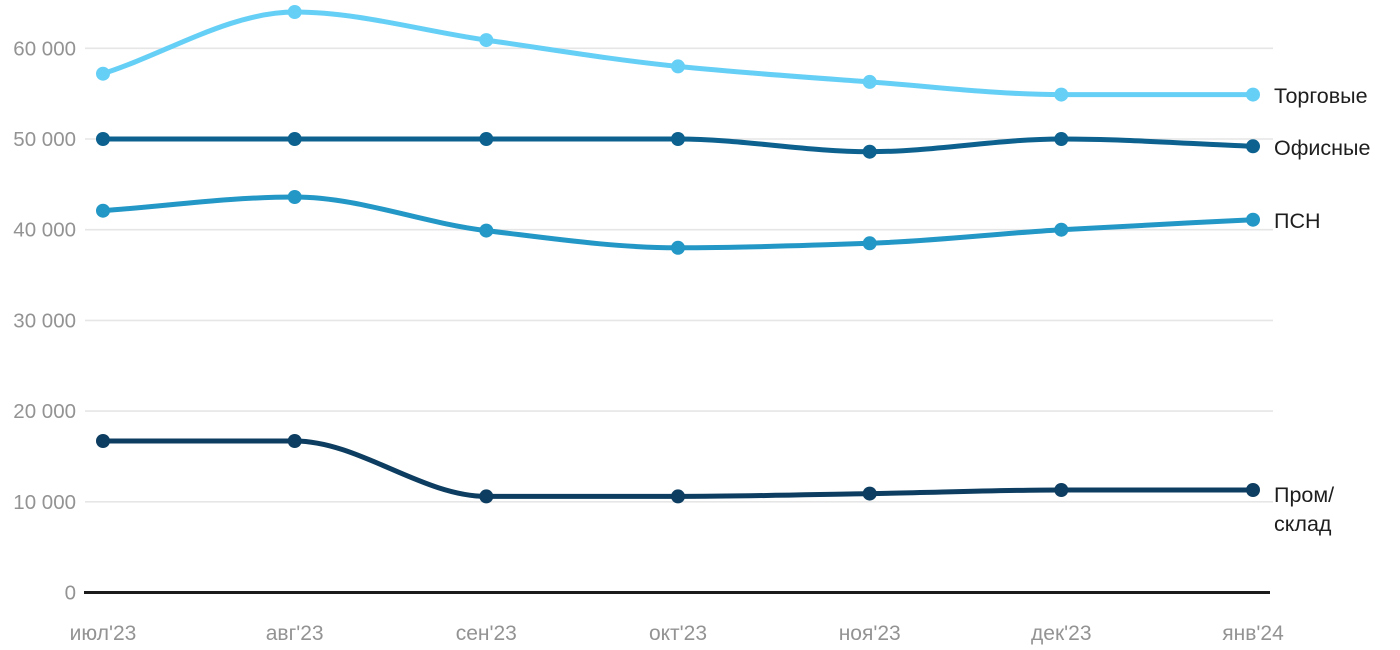  I want to click on y-axis-tick-label: 60 000, so click(44, 48).